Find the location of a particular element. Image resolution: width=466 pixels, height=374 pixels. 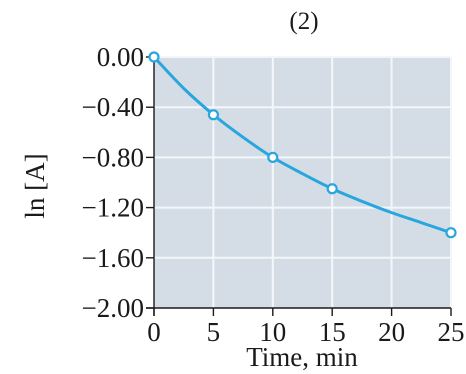

y-tick-label: −1.60 is located at coordinates (113, 258).